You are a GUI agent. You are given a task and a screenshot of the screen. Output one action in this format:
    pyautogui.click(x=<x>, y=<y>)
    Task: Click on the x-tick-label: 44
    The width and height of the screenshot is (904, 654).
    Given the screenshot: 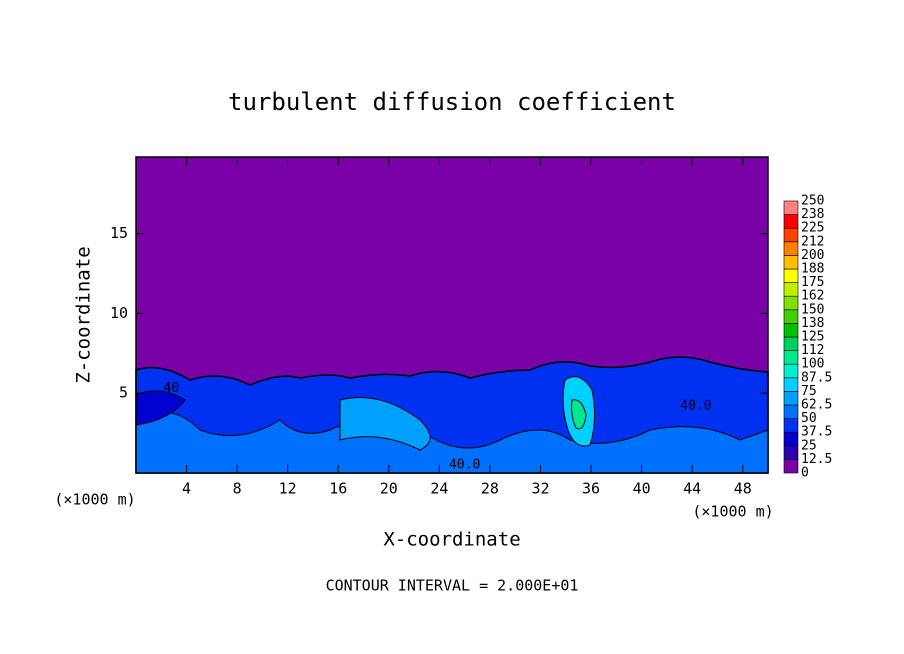 What is the action you would take?
    pyautogui.click(x=692, y=489)
    